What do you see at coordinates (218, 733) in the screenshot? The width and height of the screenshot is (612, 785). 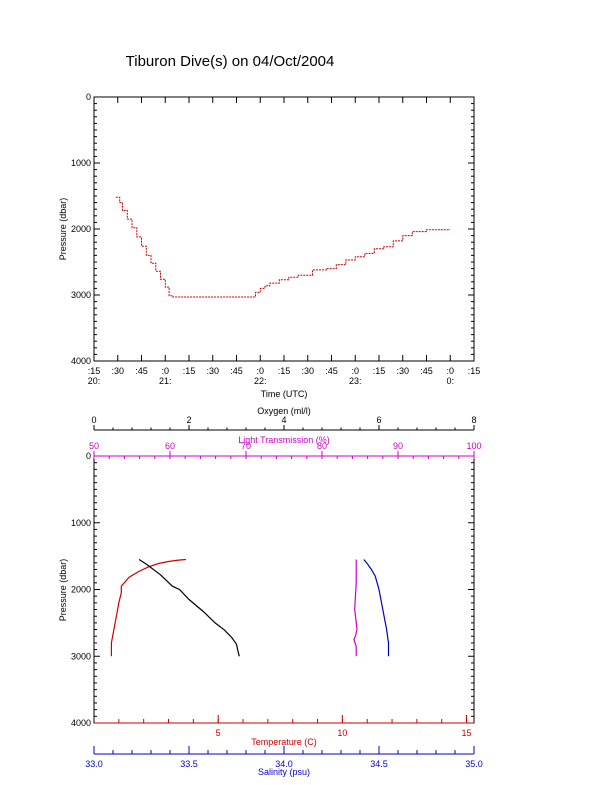 I see `temperature-tick-label: 5` at bounding box center [218, 733].